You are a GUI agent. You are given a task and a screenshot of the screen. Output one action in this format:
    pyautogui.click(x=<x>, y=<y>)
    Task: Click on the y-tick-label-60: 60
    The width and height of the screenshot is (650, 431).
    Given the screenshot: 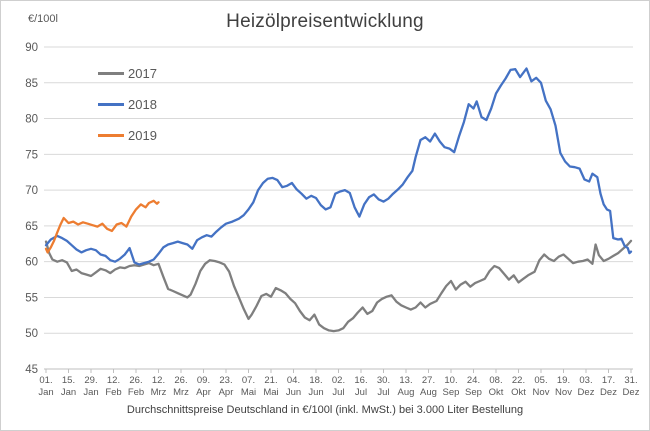 What is the action you would take?
    pyautogui.click(x=31, y=263)
    